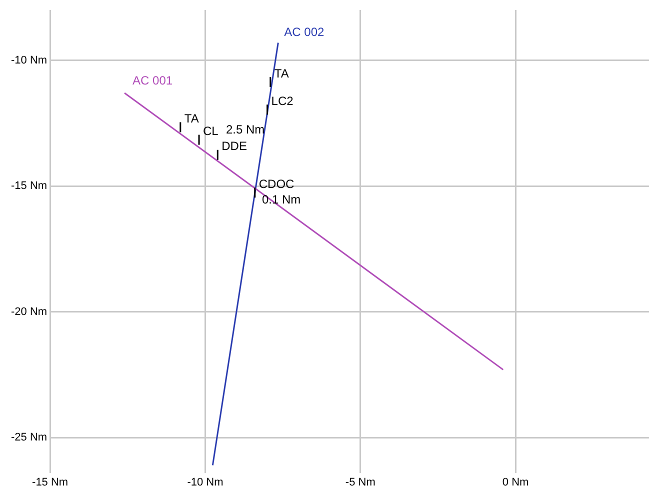 This screenshot has width=649, height=498. What do you see at coordinates (360, 482) in the screenshot?
I see `x-tick-label: -5 Nm` at bounding box center [360, 482].